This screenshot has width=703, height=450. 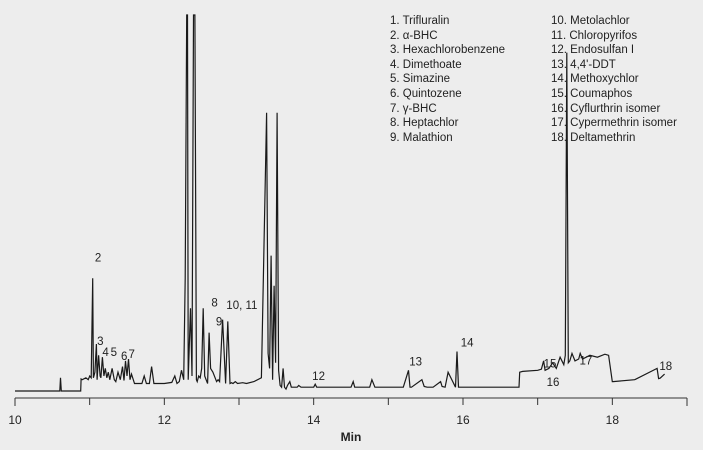 I want to click on peak-label: 12, so click(x=318, y=377).